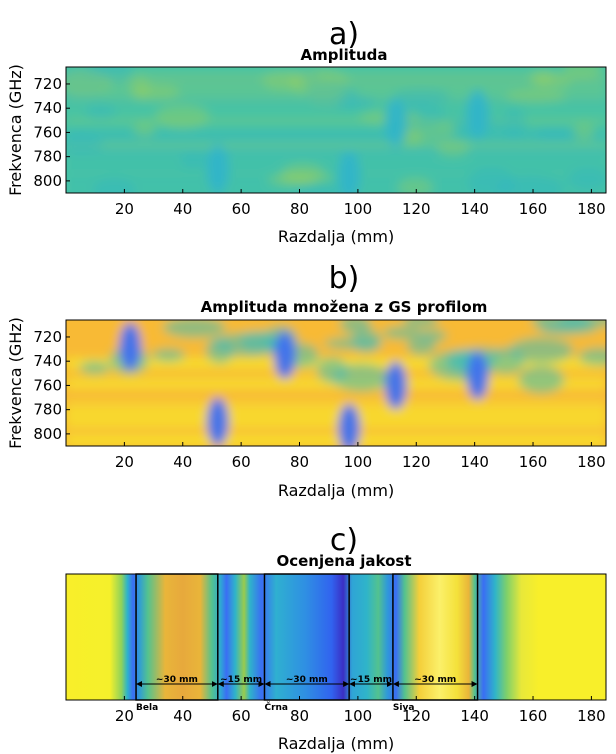 The image size is (616, 754). Describe the element at coordinates (306, 637) in the screenshot. I see `material-box` at that location.